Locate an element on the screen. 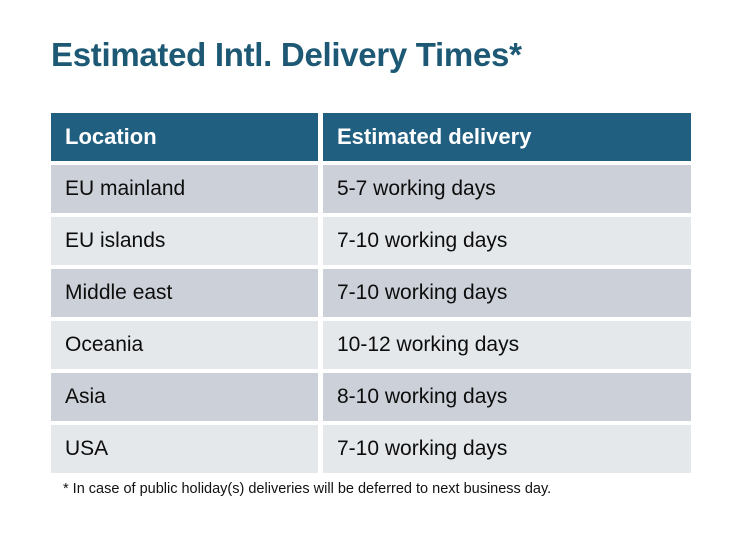  column-header-location: Location is located at coordinates (184, 137).